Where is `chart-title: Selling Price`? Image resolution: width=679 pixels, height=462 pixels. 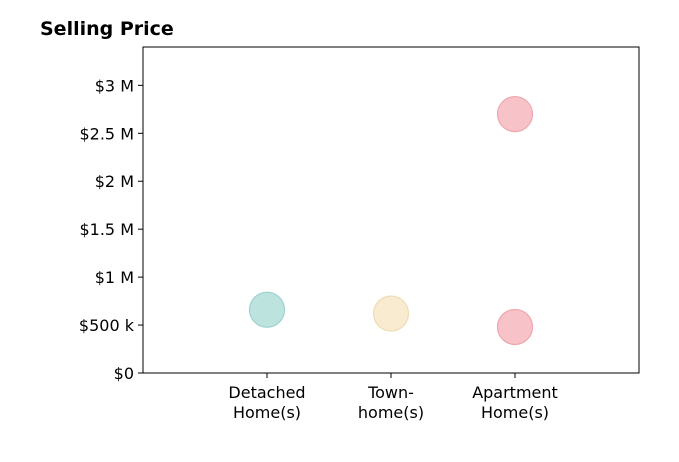
chart-title: Selling Price is located at coordinates (107, 29).